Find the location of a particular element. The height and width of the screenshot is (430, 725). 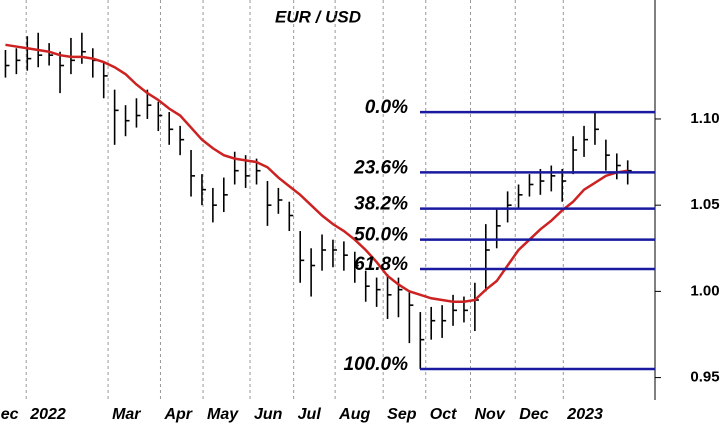

fib-label: 100.0% is located at coordinates (376, 364).